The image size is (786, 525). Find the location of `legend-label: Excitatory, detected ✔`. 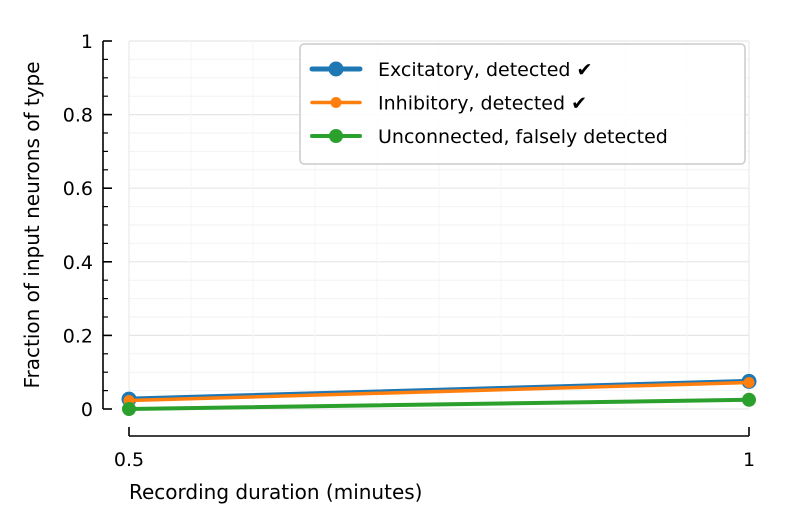

legend-label: Excitatory, detected ✔ is located at coordinates (485, 70).